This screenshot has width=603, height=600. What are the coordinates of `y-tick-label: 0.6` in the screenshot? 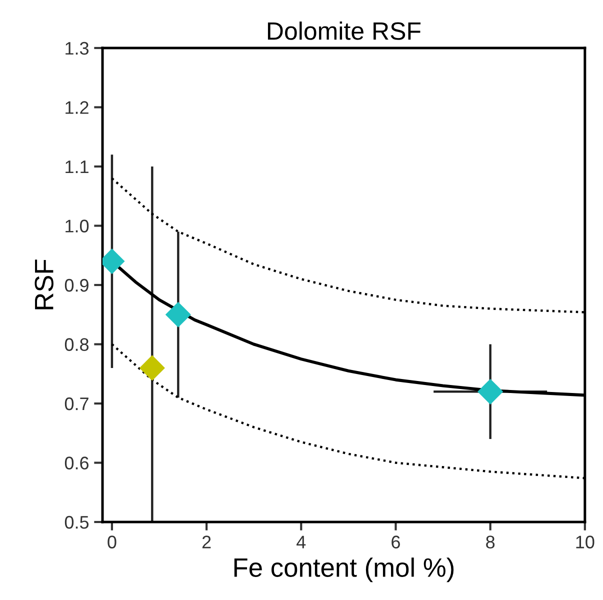 It's located at (76, 463).